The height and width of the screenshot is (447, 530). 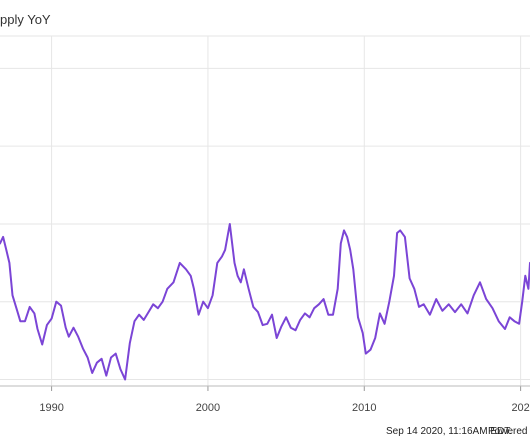 I want to click on x-tick-label: 2000, so click(x=208, y=408).